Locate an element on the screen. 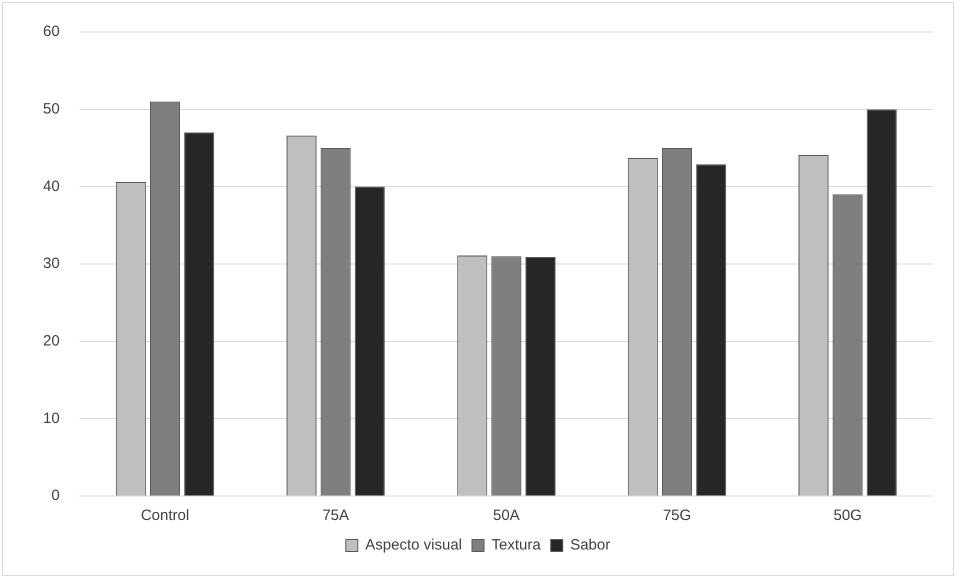  y-tick-label: 40 is located at coordinates (51, 186).